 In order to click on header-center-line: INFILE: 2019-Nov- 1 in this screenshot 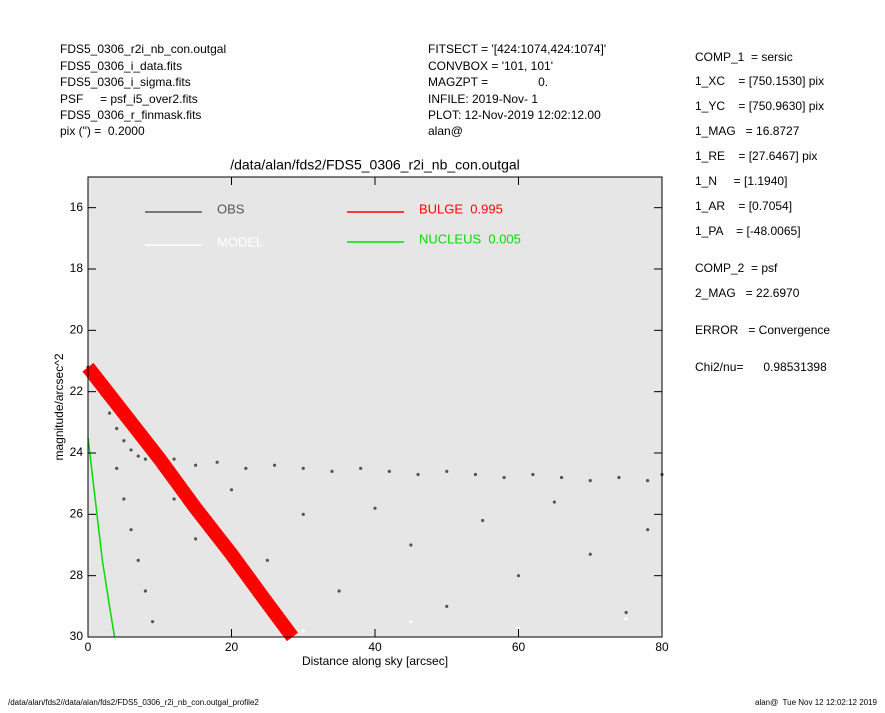, I will do `click(483, 99)`.